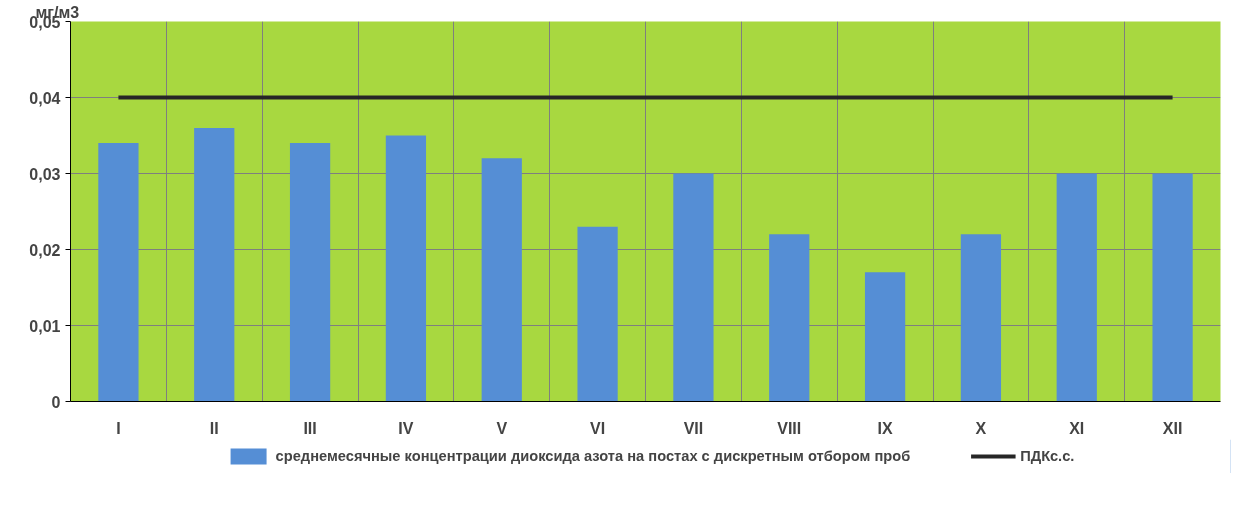  I want to click on legend-label: ПДКс.с., so click(1047, 456).